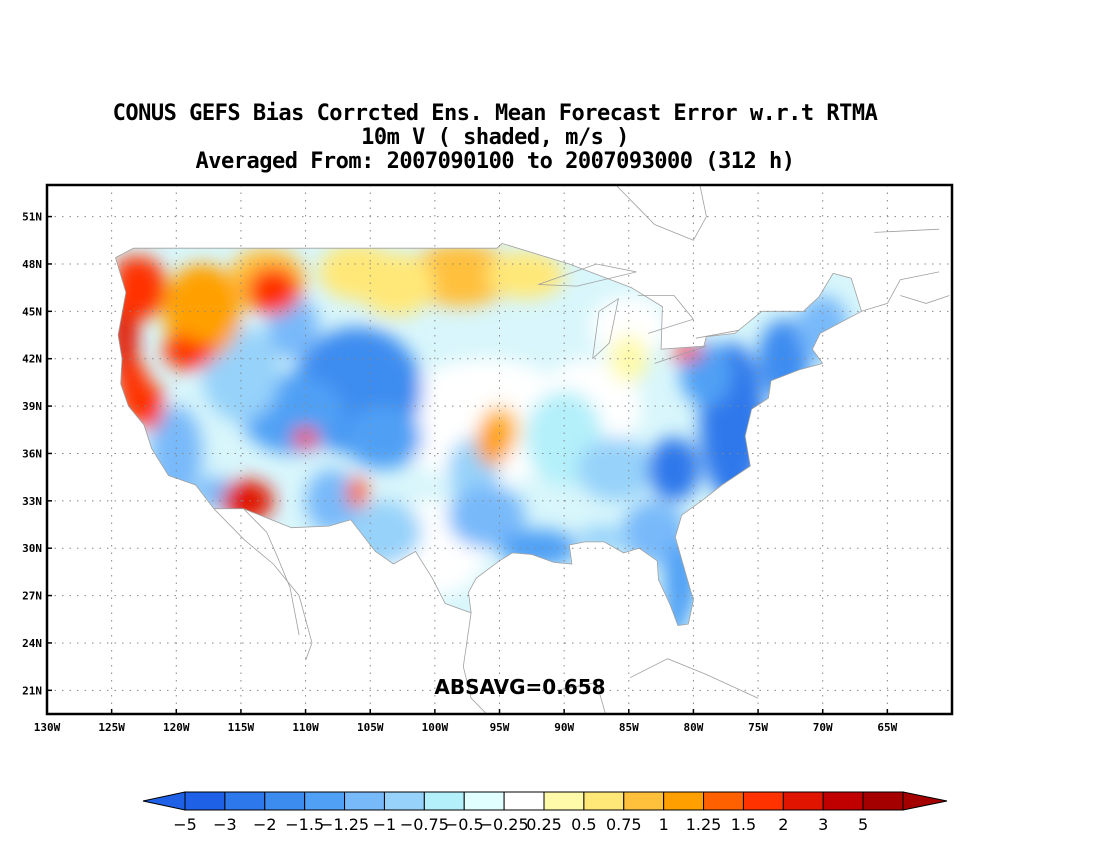 The image size is (1100, 850). I want to click on lat-tick-label: 42N, so click(32, 359).